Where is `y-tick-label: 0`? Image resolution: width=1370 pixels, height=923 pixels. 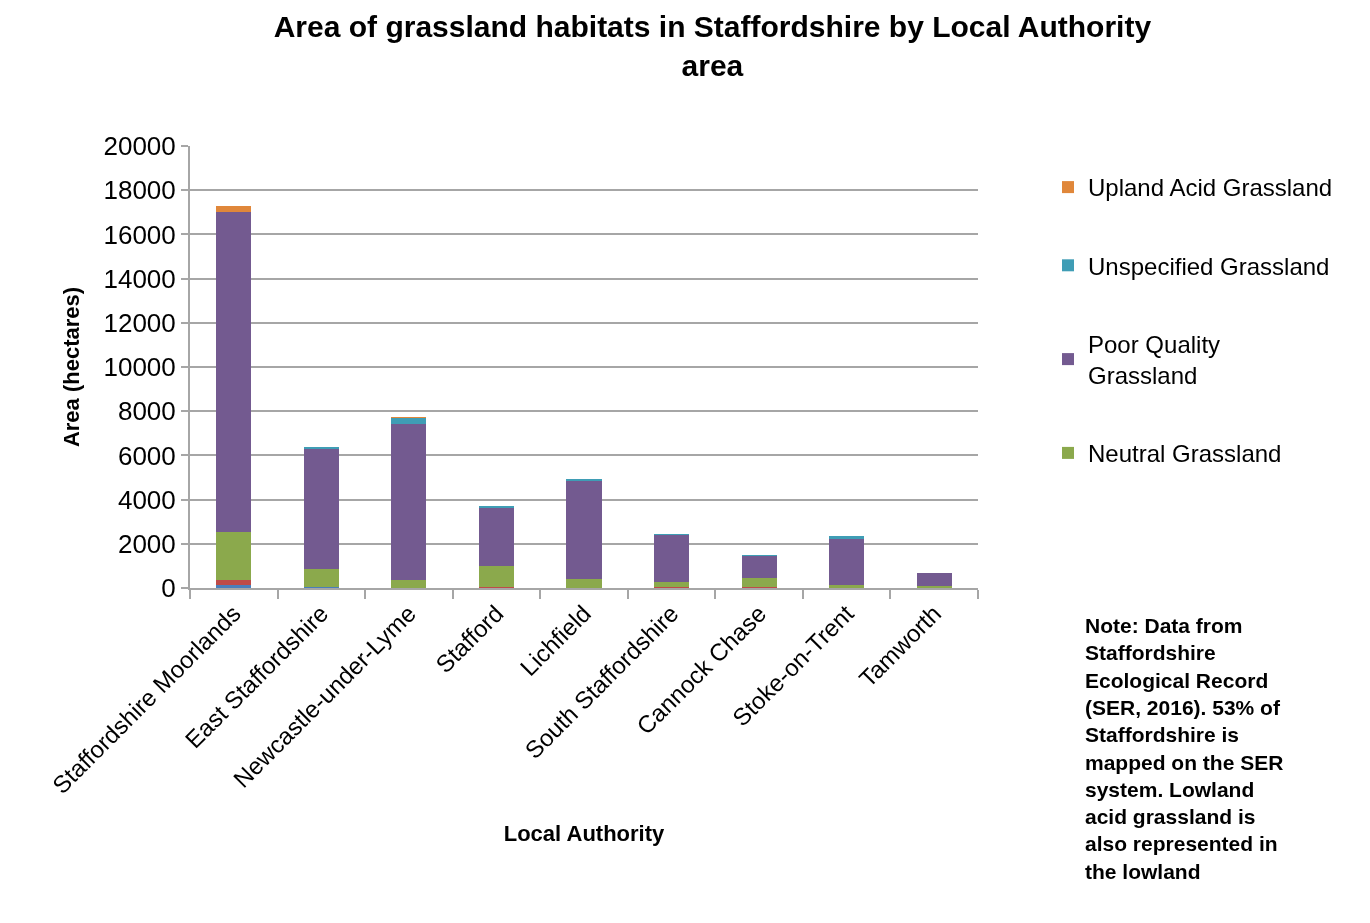
y-tick-label: 0 is located at coordinates (168, 588).